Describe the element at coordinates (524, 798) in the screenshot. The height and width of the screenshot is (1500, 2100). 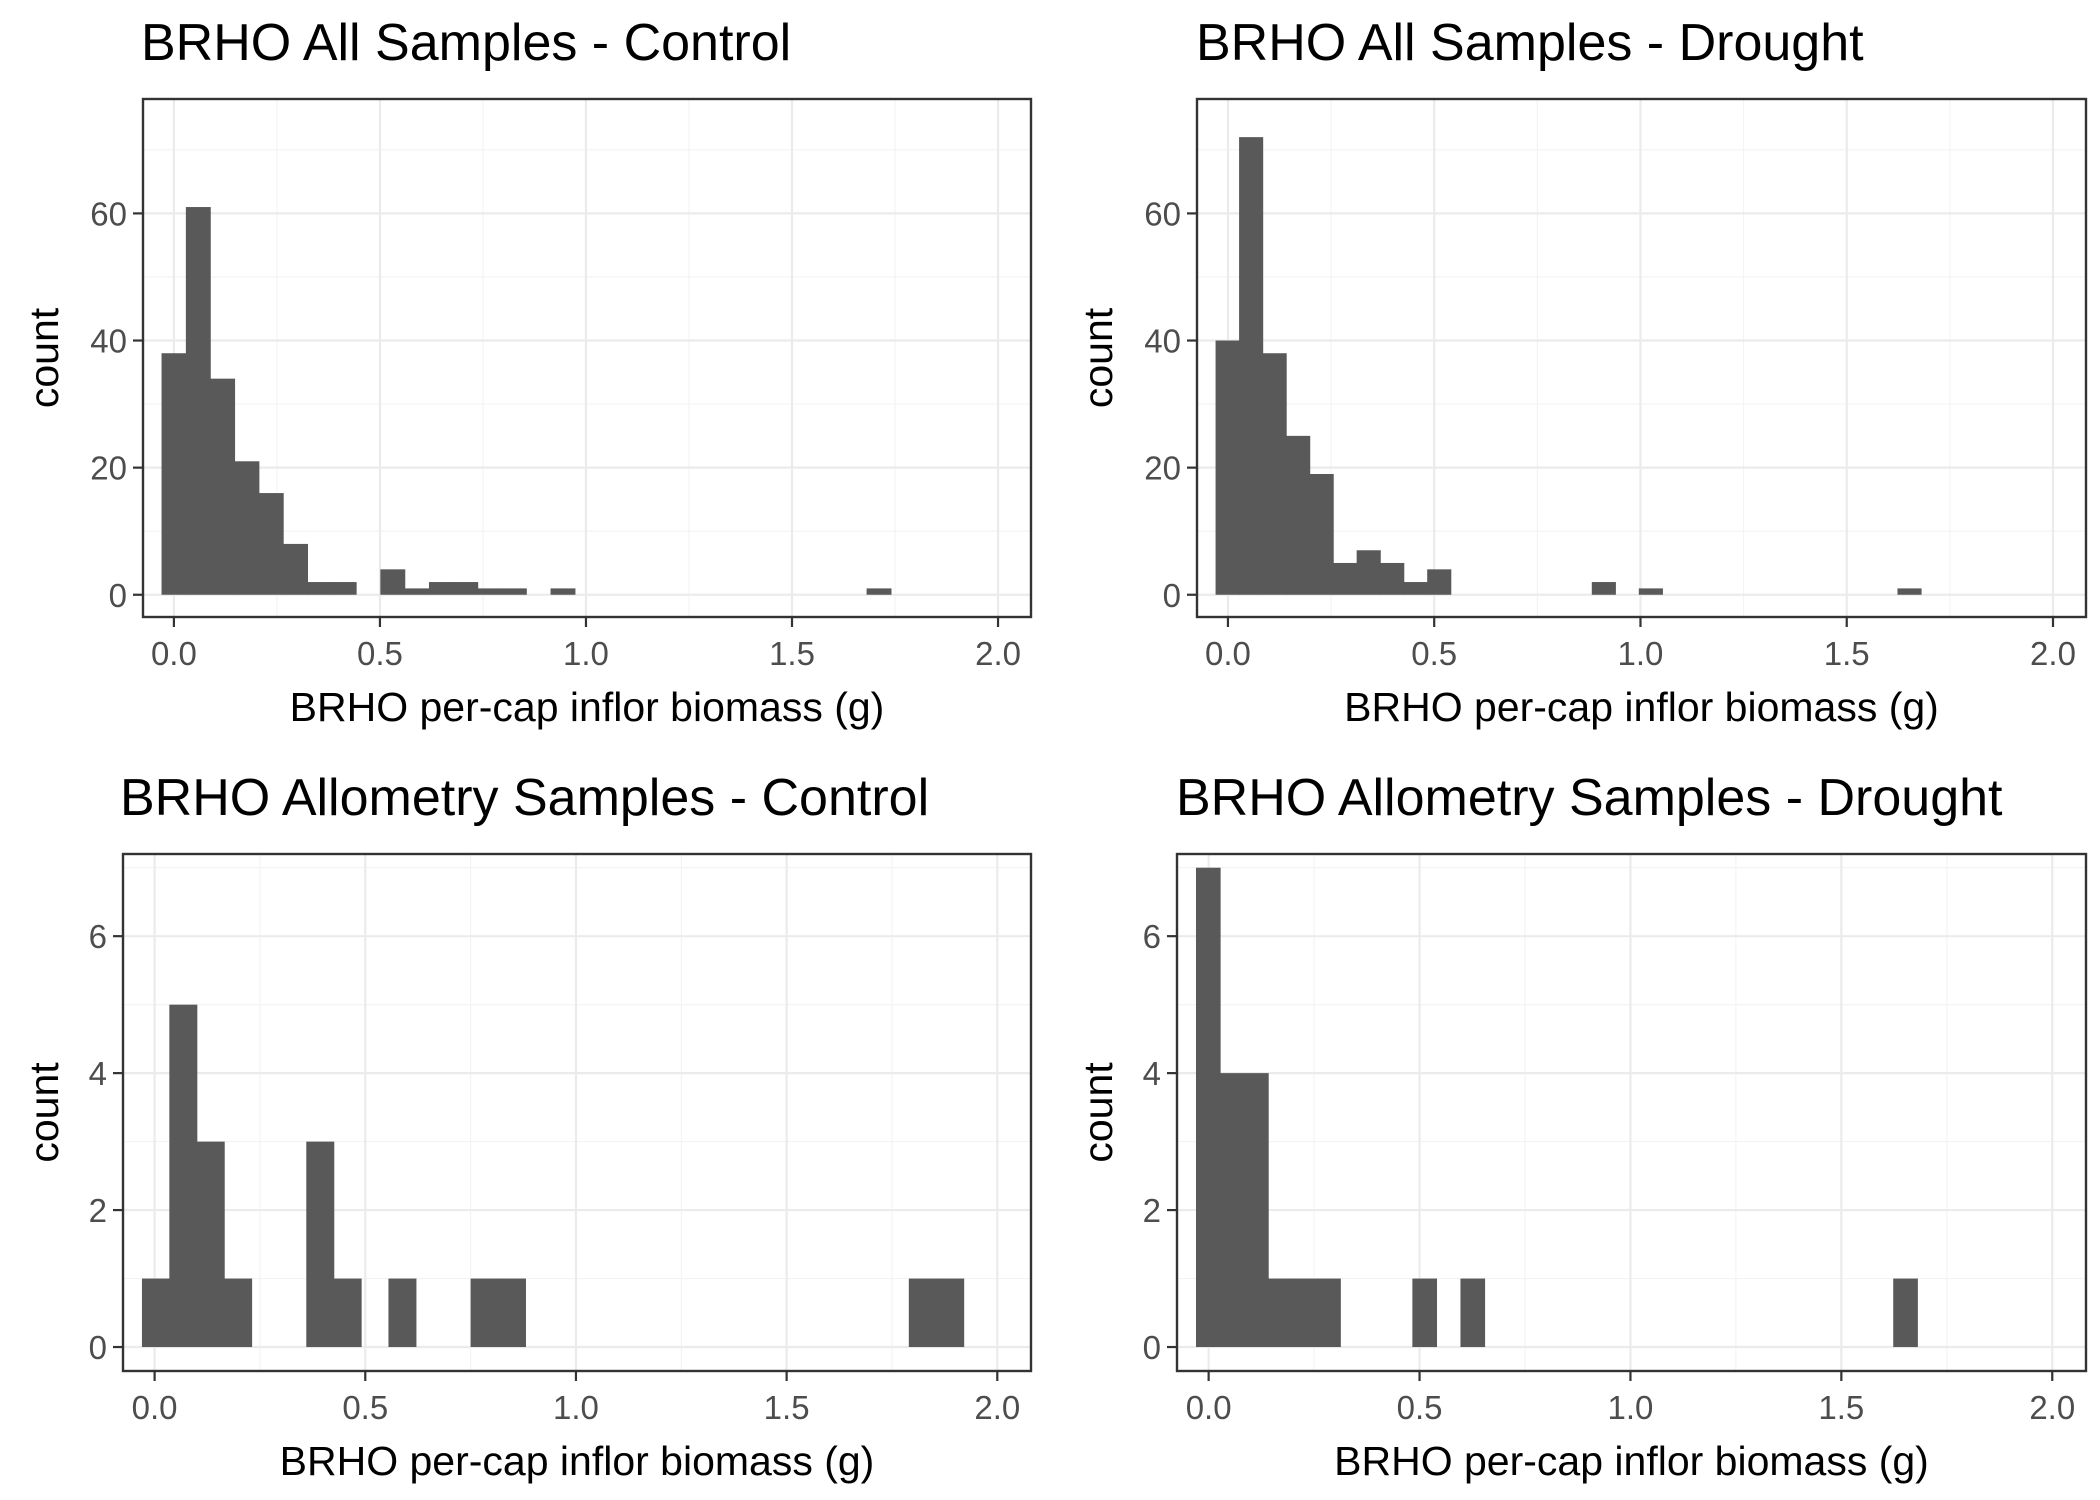
I see `panel-title: BRHO Allometry Samples - Control` at that location.